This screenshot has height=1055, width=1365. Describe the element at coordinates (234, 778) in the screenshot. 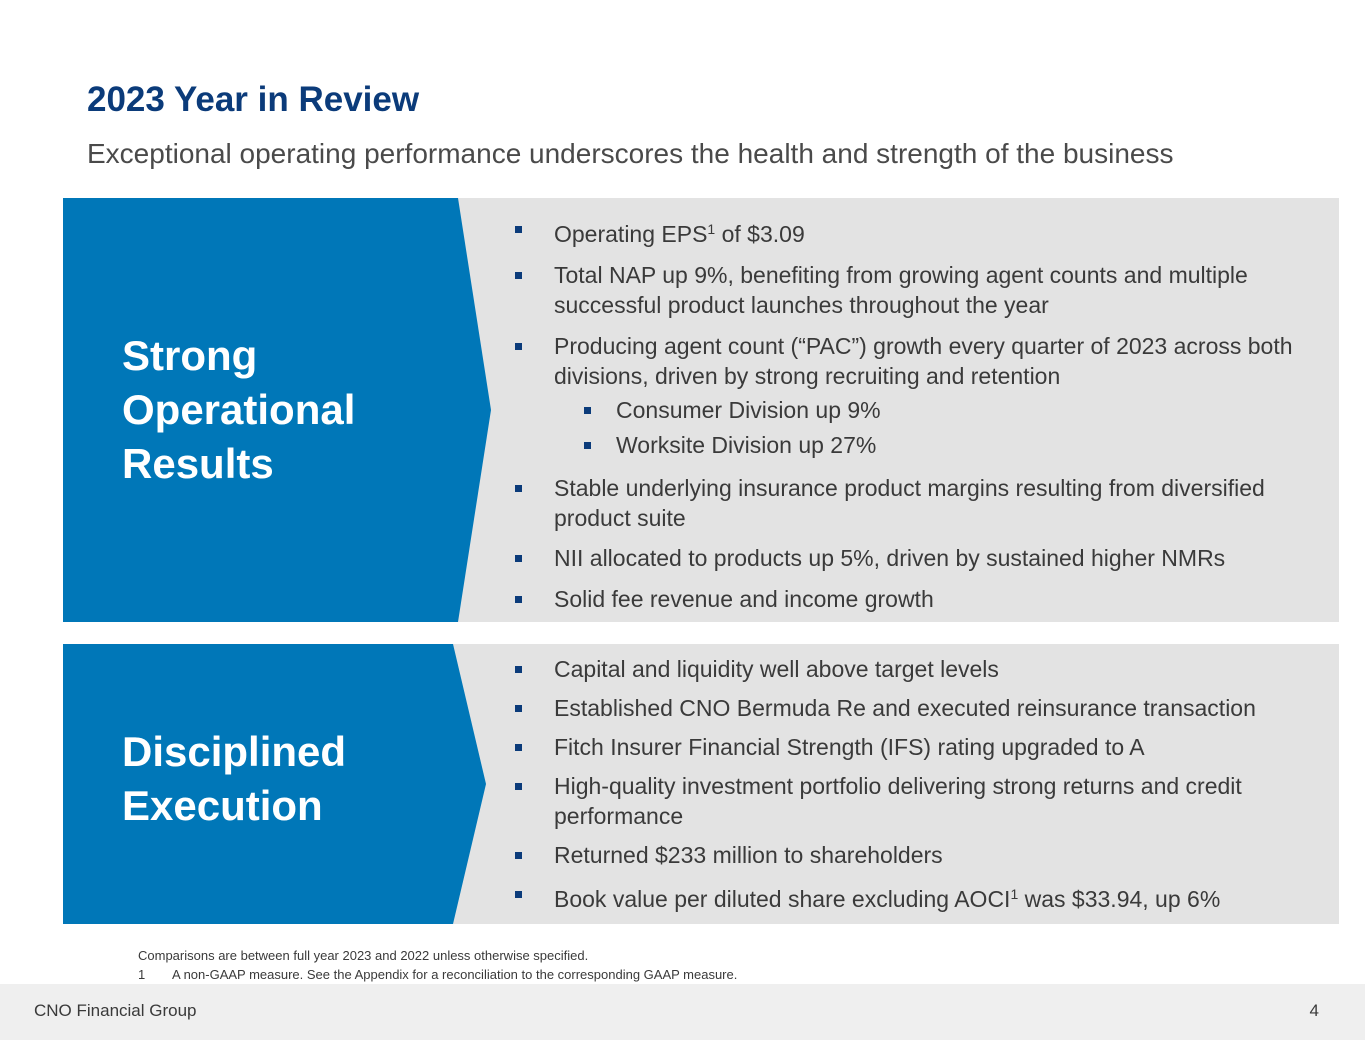

I see `section-heading: Disciplined Execution` at that location.